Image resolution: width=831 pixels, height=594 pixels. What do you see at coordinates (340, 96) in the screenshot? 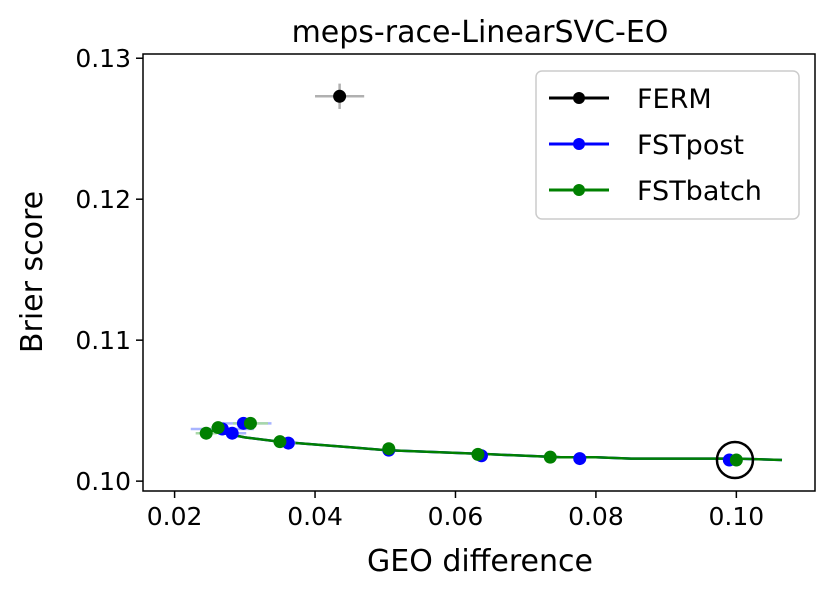
I see `point-ferm` at bounding box center [340, 96].